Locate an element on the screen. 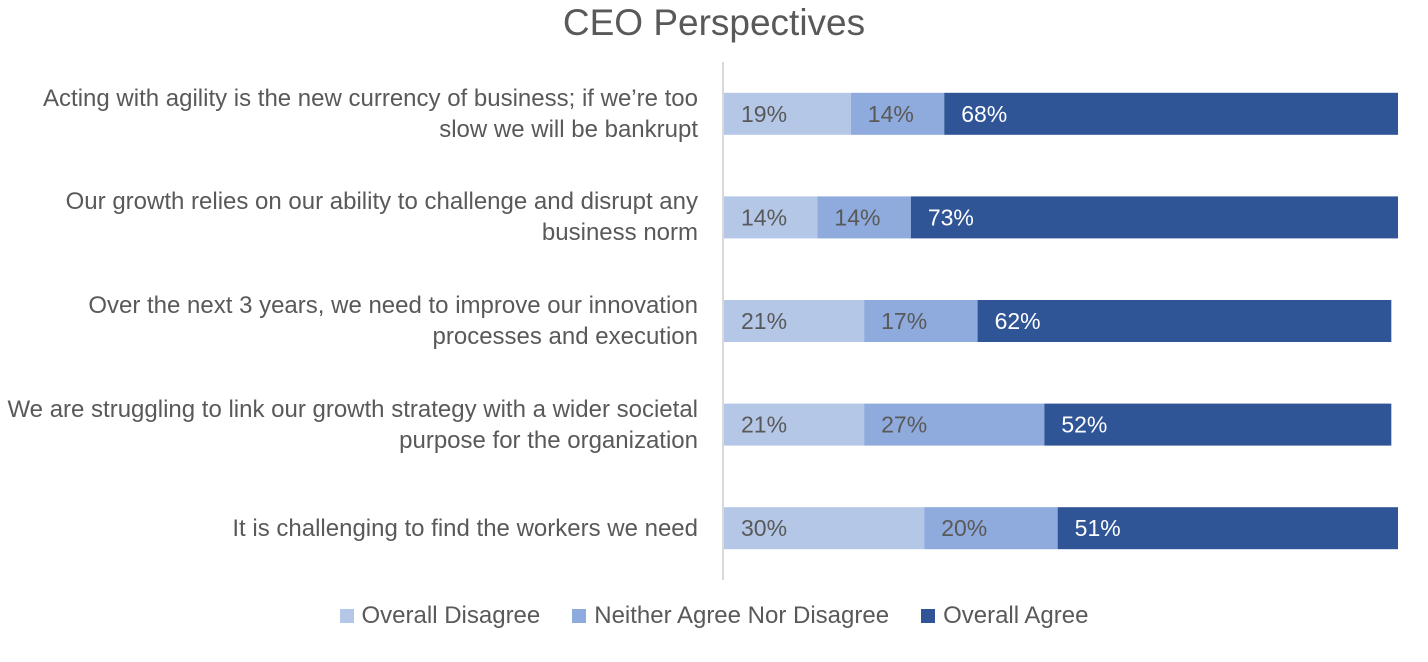 Image resolution: width=1428 pixels, height=662 pixels. data-label: 68% is located at coordinates (984, 114).